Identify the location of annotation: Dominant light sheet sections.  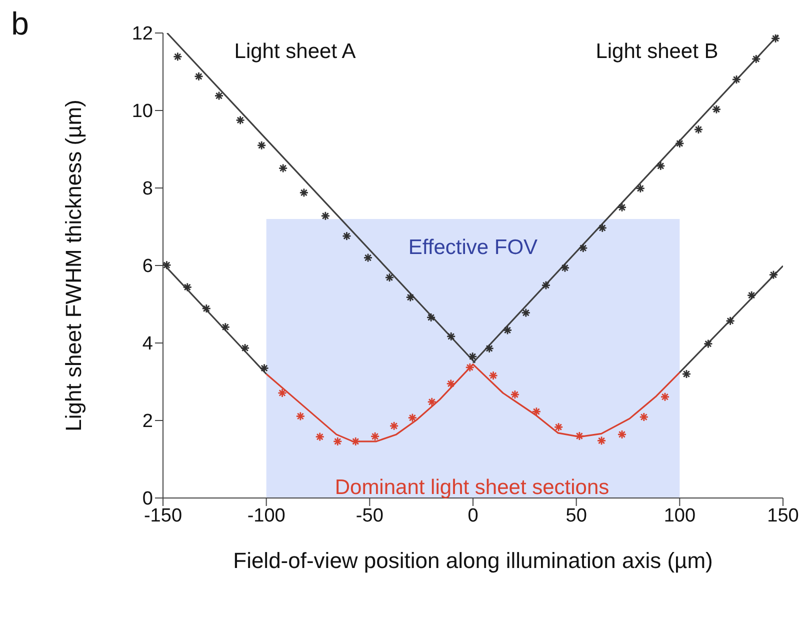
(472, 488).